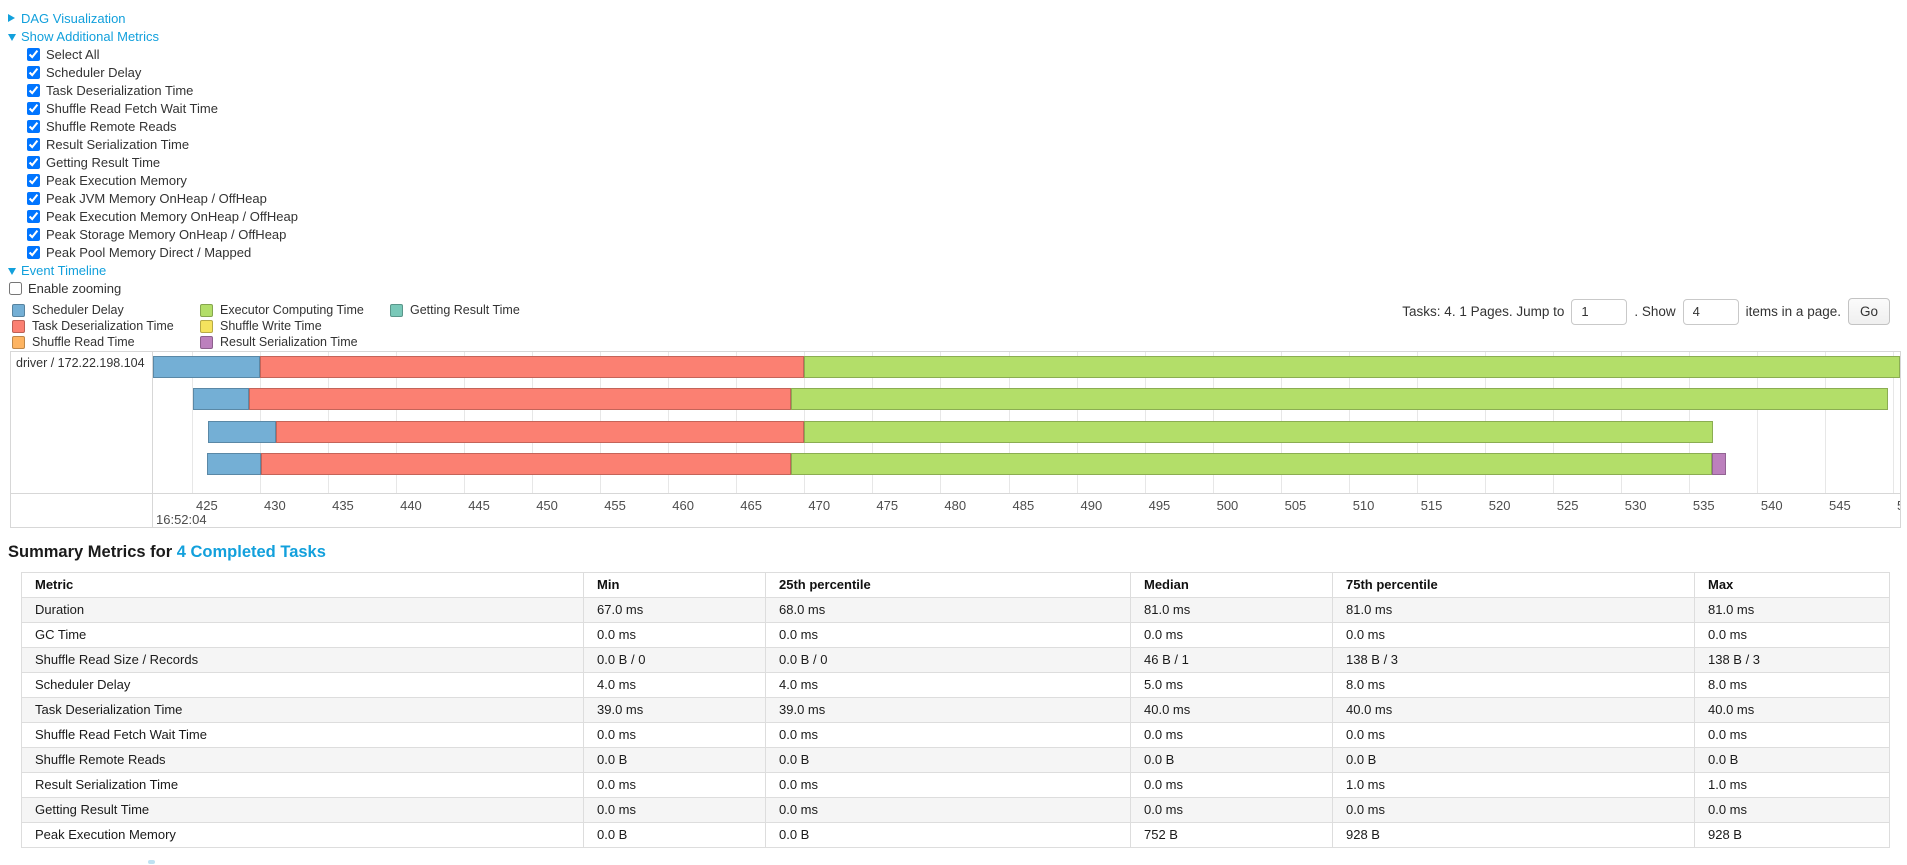 This screenshot has height=865, width=1907. Describe the element at coordinates (282, 310) in the screenshot. I see `legend-entry-executor-computing: Executor Computing Time` at that location.